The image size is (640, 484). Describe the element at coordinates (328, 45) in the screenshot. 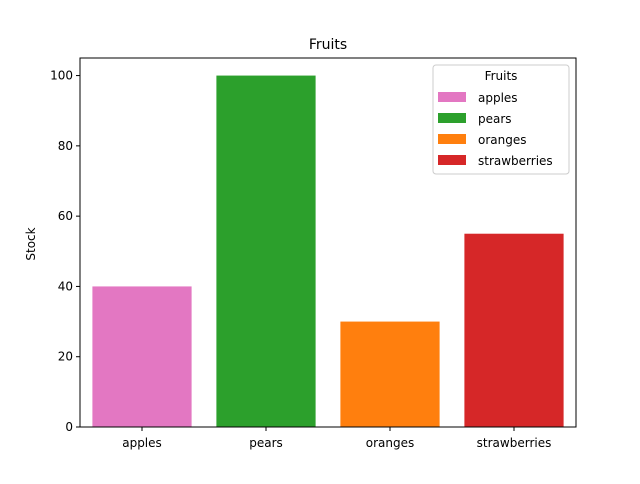

I see `chart-title: Fruits` at that location.